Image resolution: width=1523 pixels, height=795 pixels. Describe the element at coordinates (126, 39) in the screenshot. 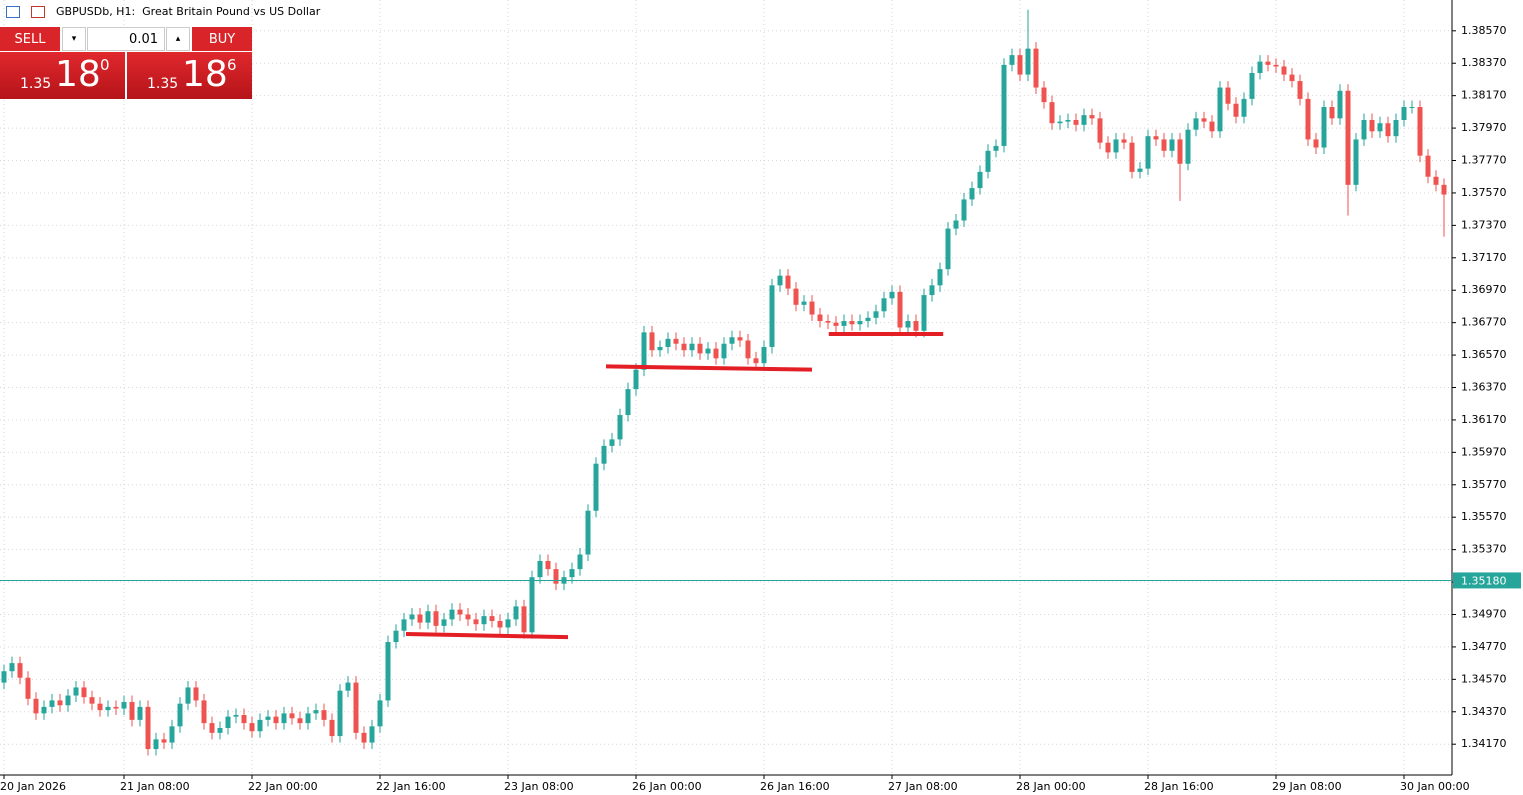

I see `volume-input: 0.01` at that location.